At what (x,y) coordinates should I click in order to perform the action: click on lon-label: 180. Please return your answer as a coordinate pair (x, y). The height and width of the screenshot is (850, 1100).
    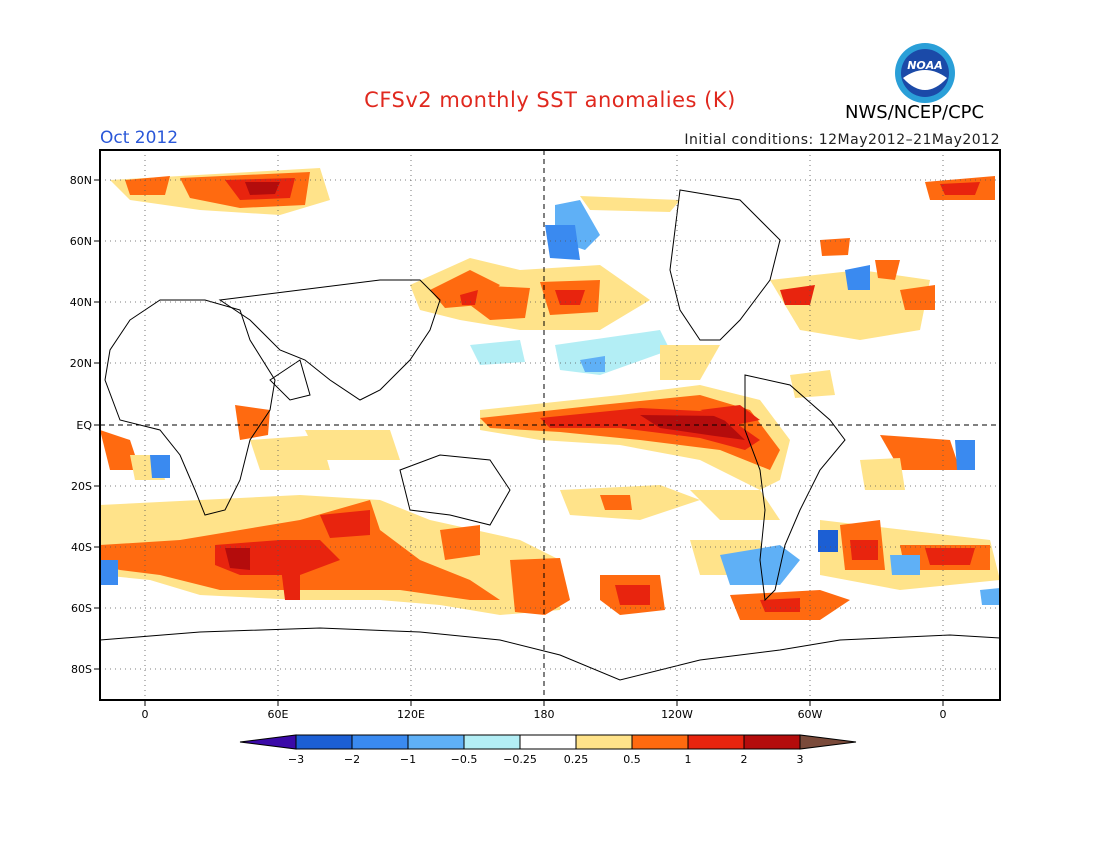
    Looking at the image, I should click on (544, 714).